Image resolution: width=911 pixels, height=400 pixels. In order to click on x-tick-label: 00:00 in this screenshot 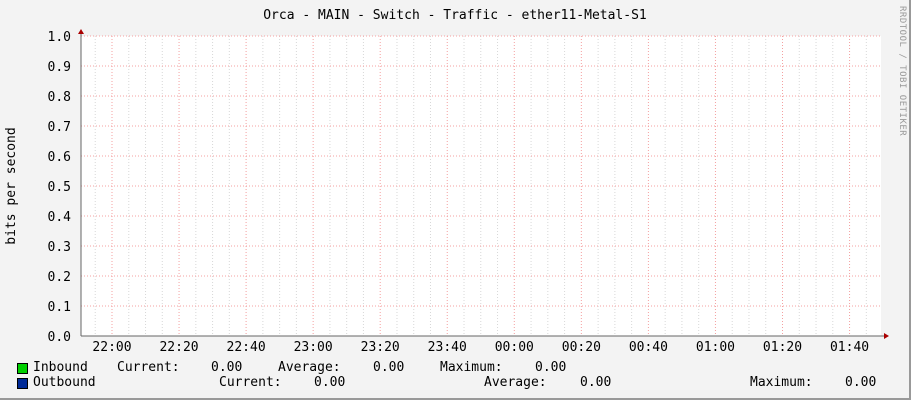, I will do `click(514, 347)`.